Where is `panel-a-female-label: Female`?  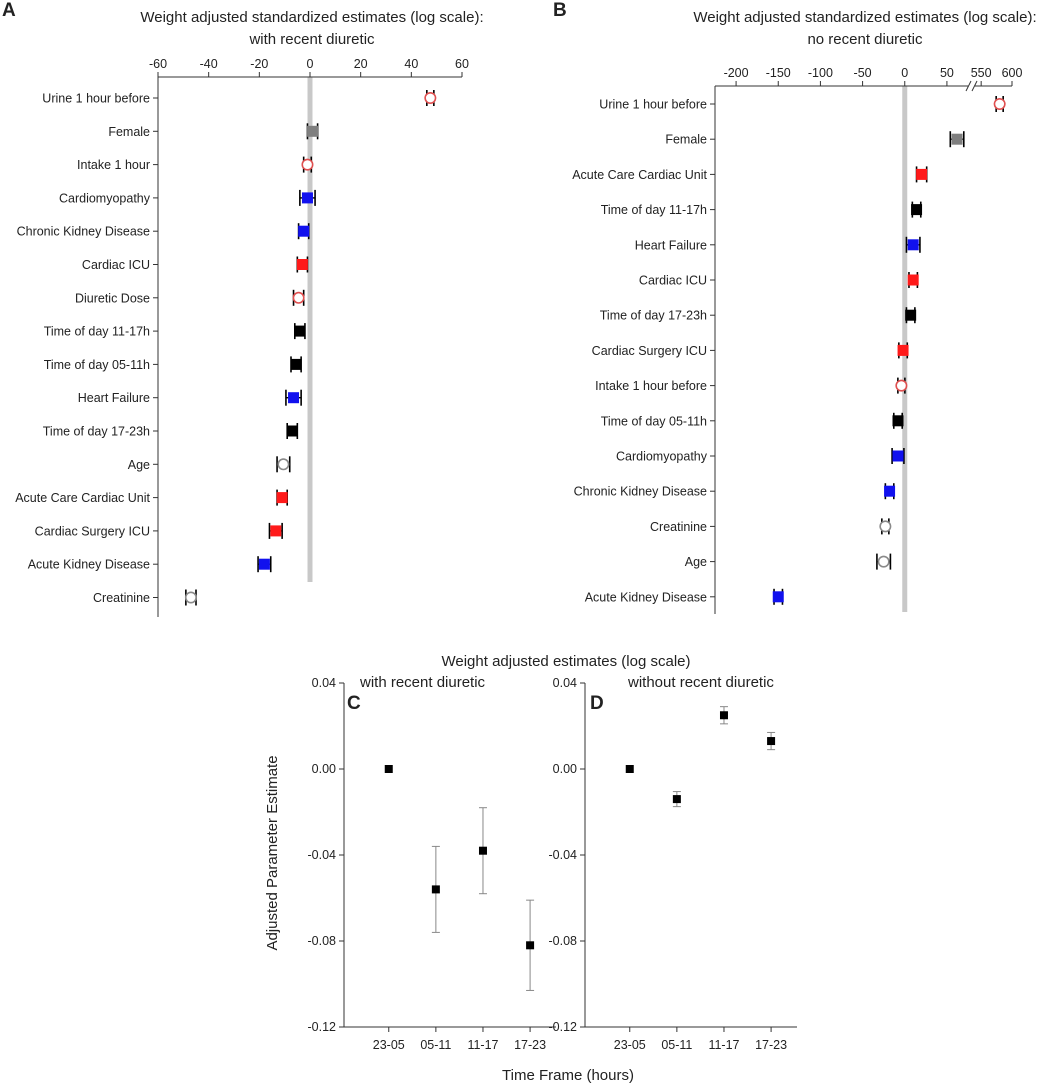
panel-a-female-label: Female is located at coordinates (129, 132).